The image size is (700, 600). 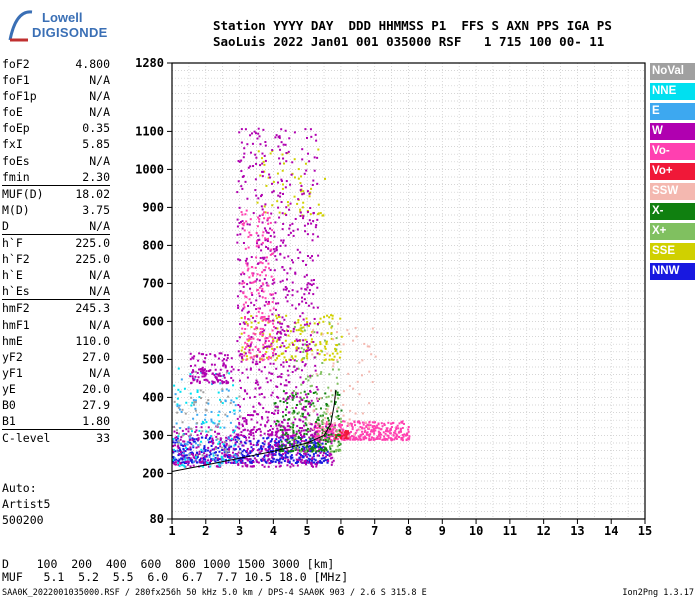 What do you see at coordinates (99, 80) in the screenshot?
I see `param-value: N/A` at bounding box center [99, 80].